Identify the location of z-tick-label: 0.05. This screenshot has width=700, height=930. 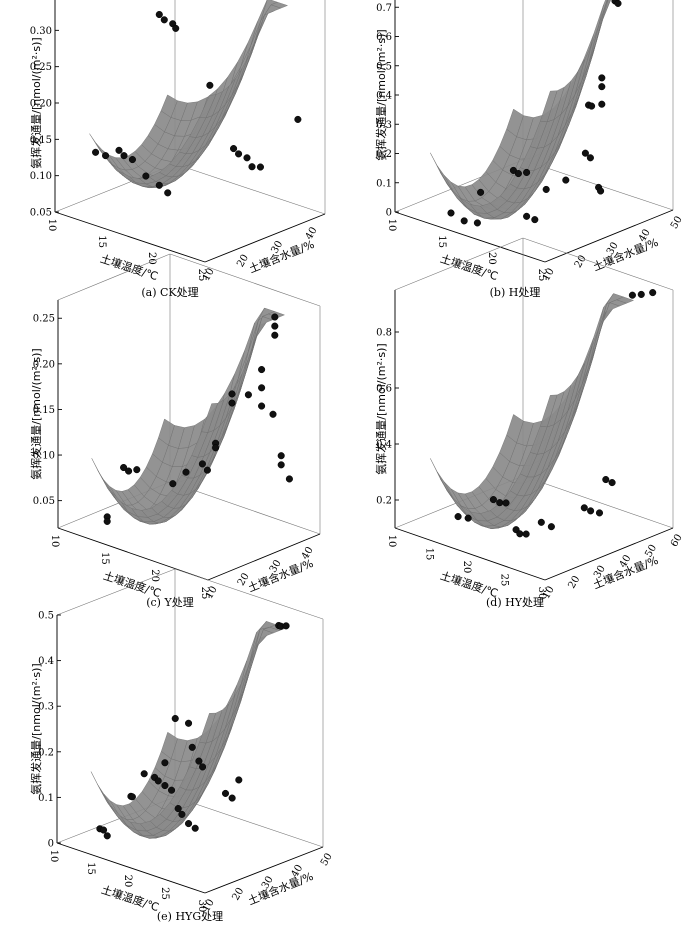
(44, 501).